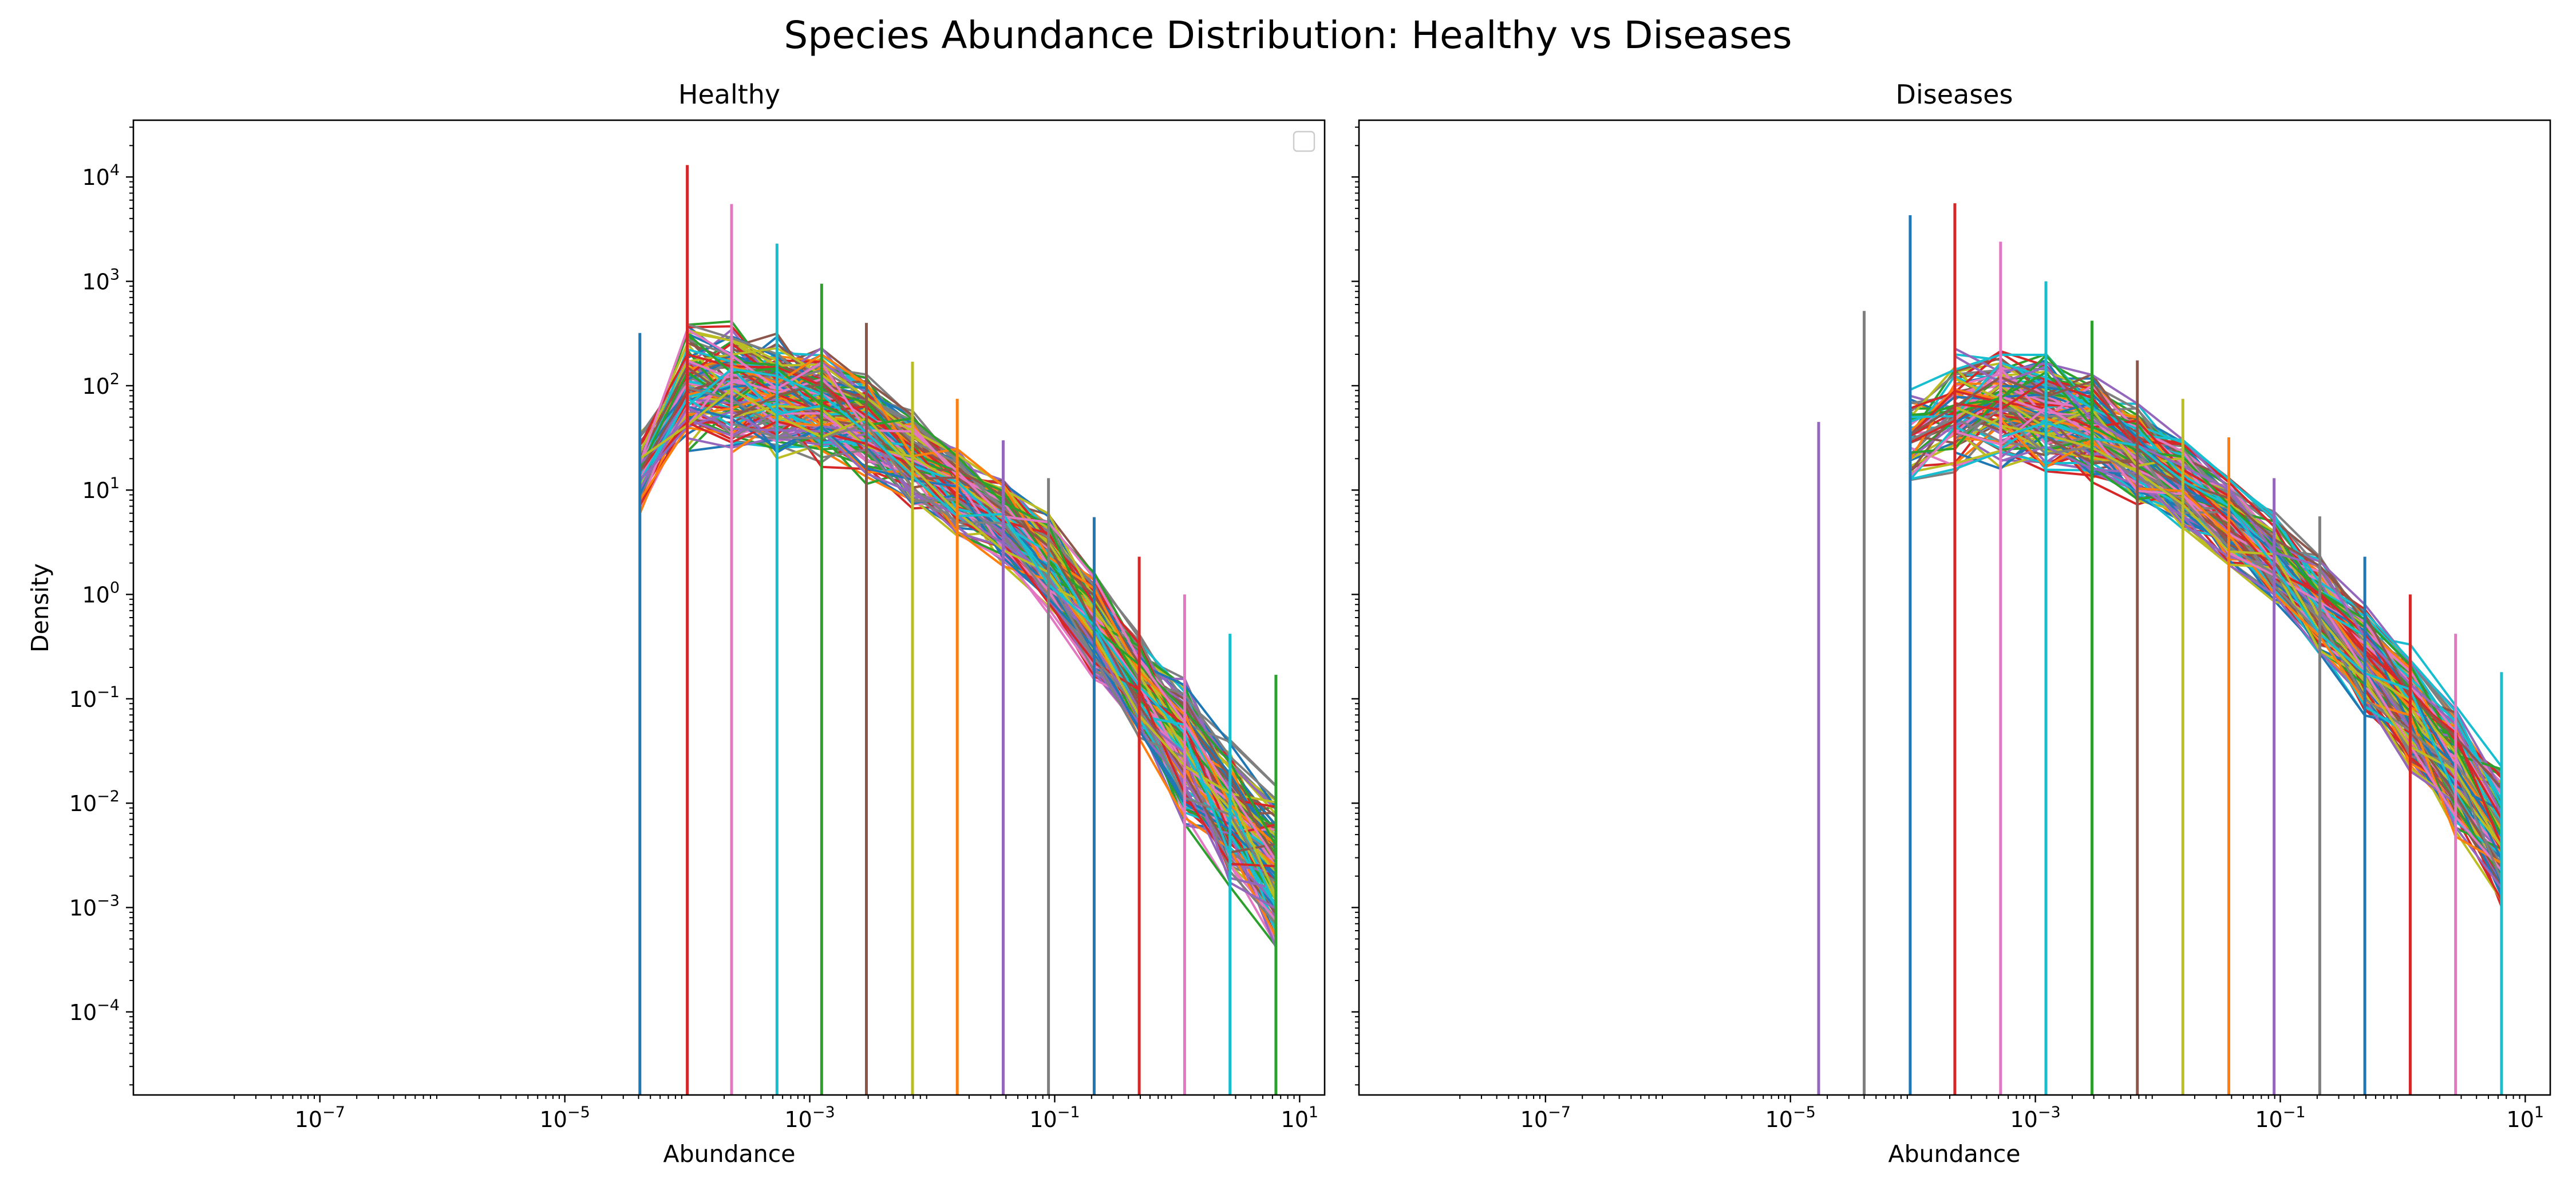 The height and width of the screenshot is (1202, 2576). I want to click on y-tick-label: 10³, so click(101, 281).